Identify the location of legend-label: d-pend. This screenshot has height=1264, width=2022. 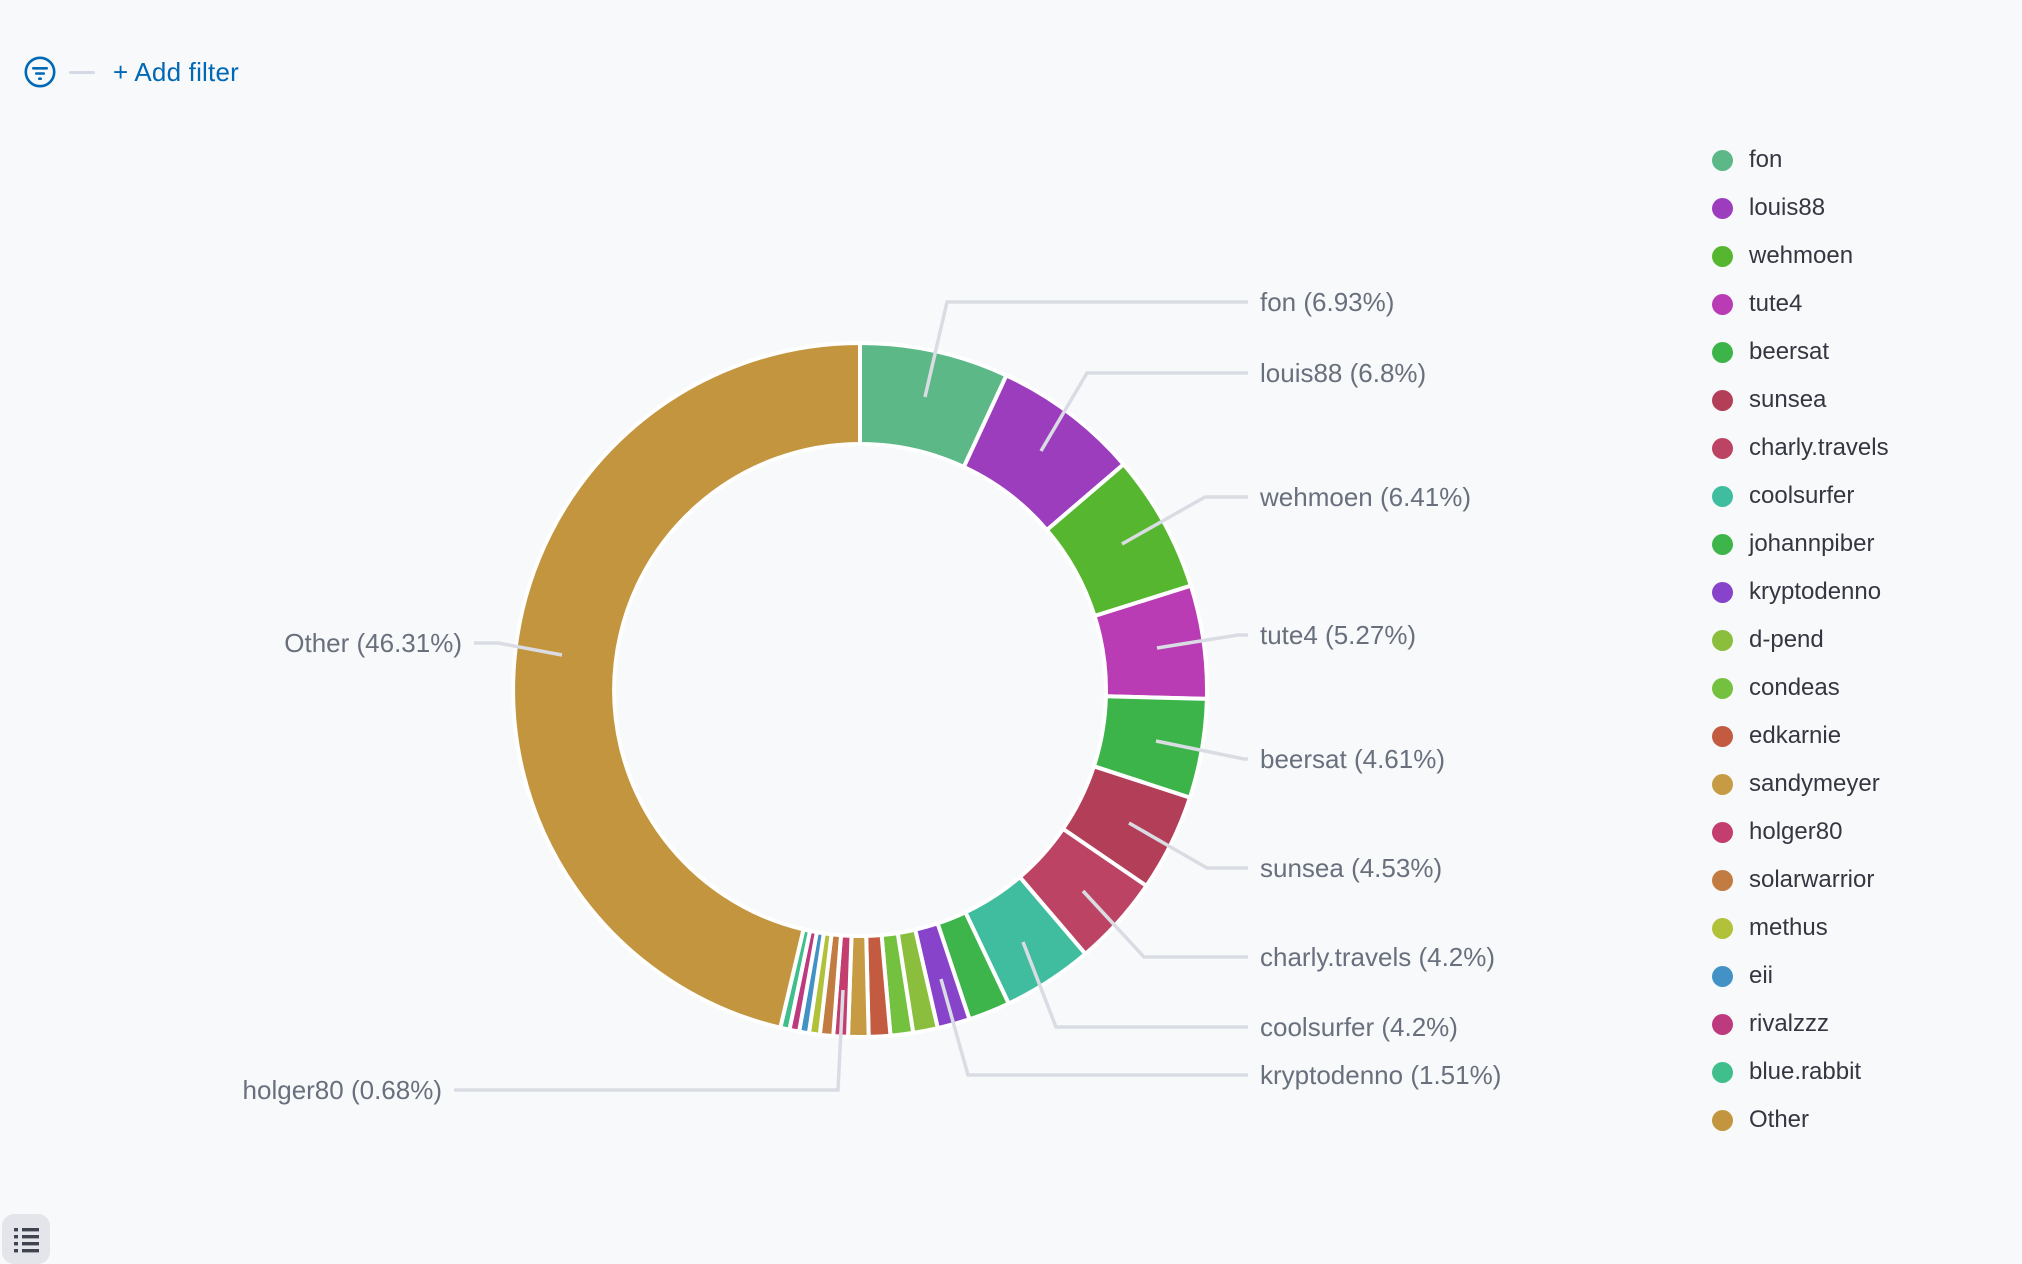
(1786, 639).